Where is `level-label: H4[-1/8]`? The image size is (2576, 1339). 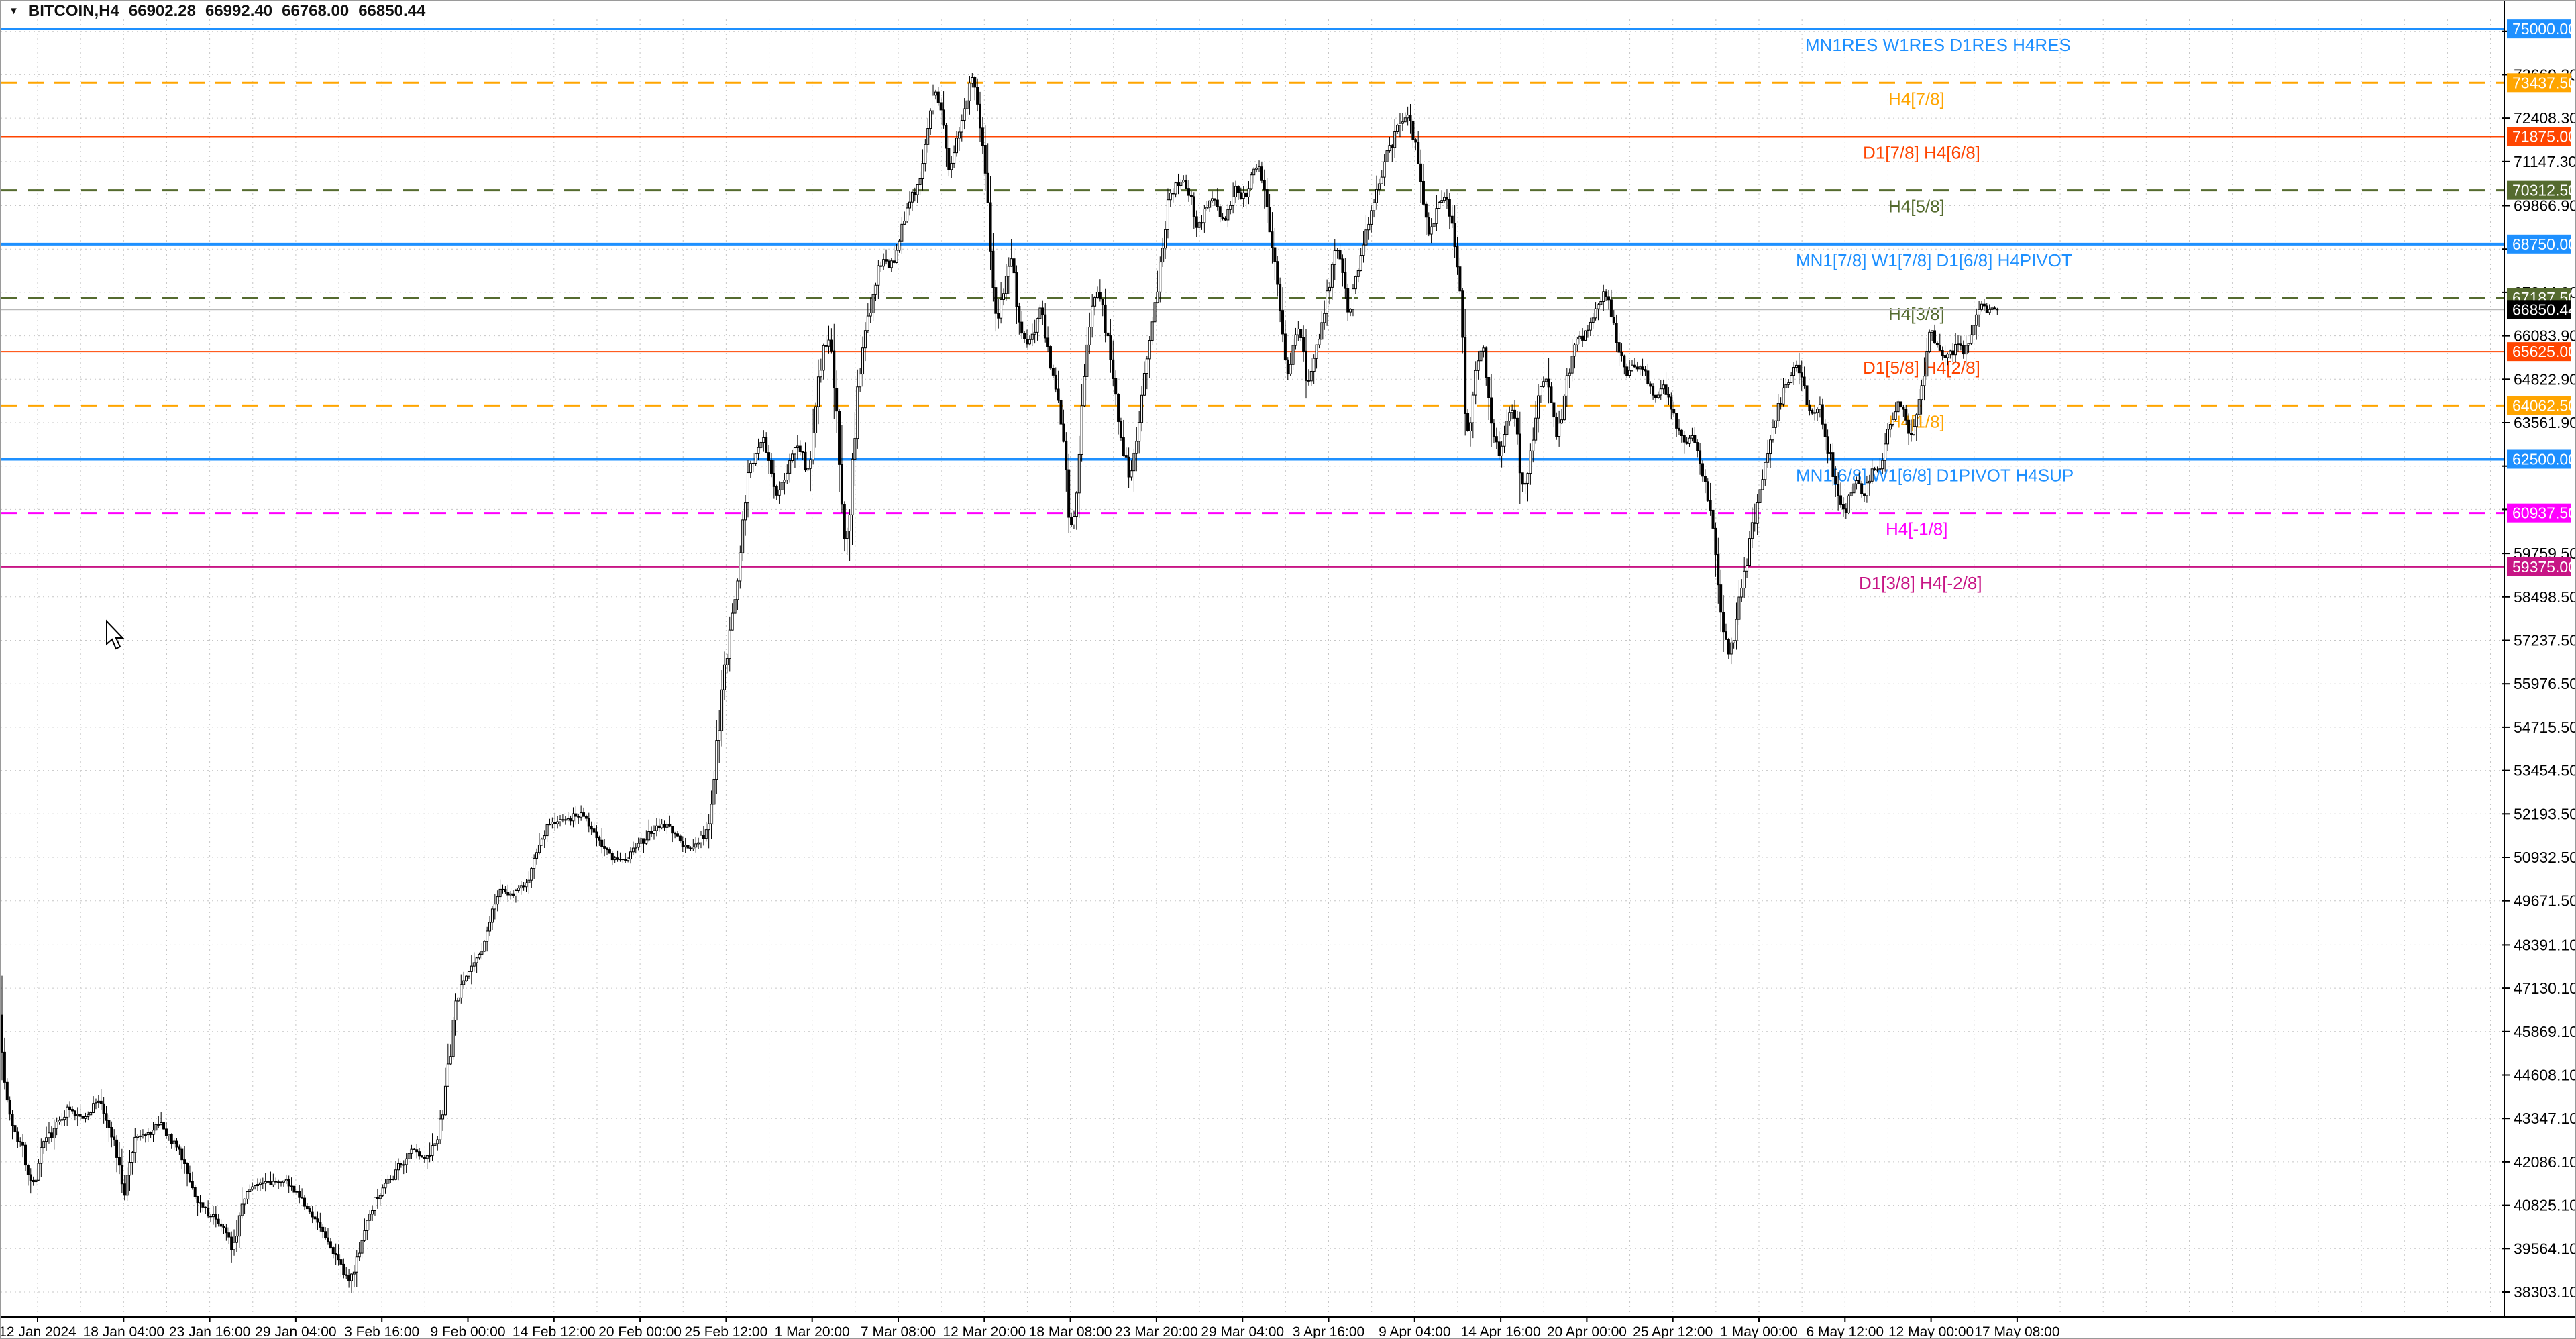 level-label: H4[-1/8] is located at coordinates (1917, 529).